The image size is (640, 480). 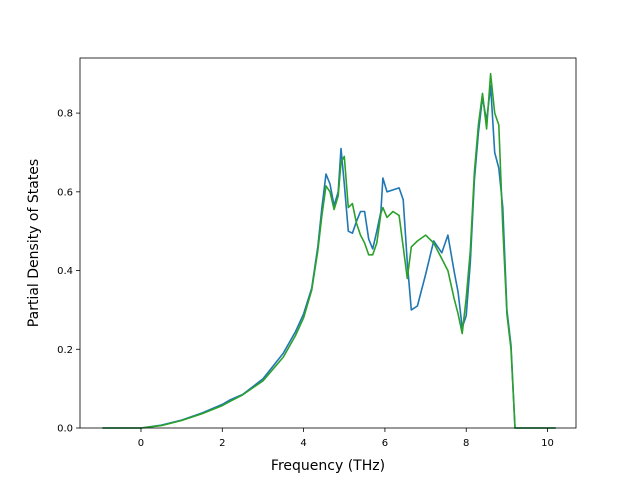 I want to click on x-tick-label: 0, so click(x=141, y=443).